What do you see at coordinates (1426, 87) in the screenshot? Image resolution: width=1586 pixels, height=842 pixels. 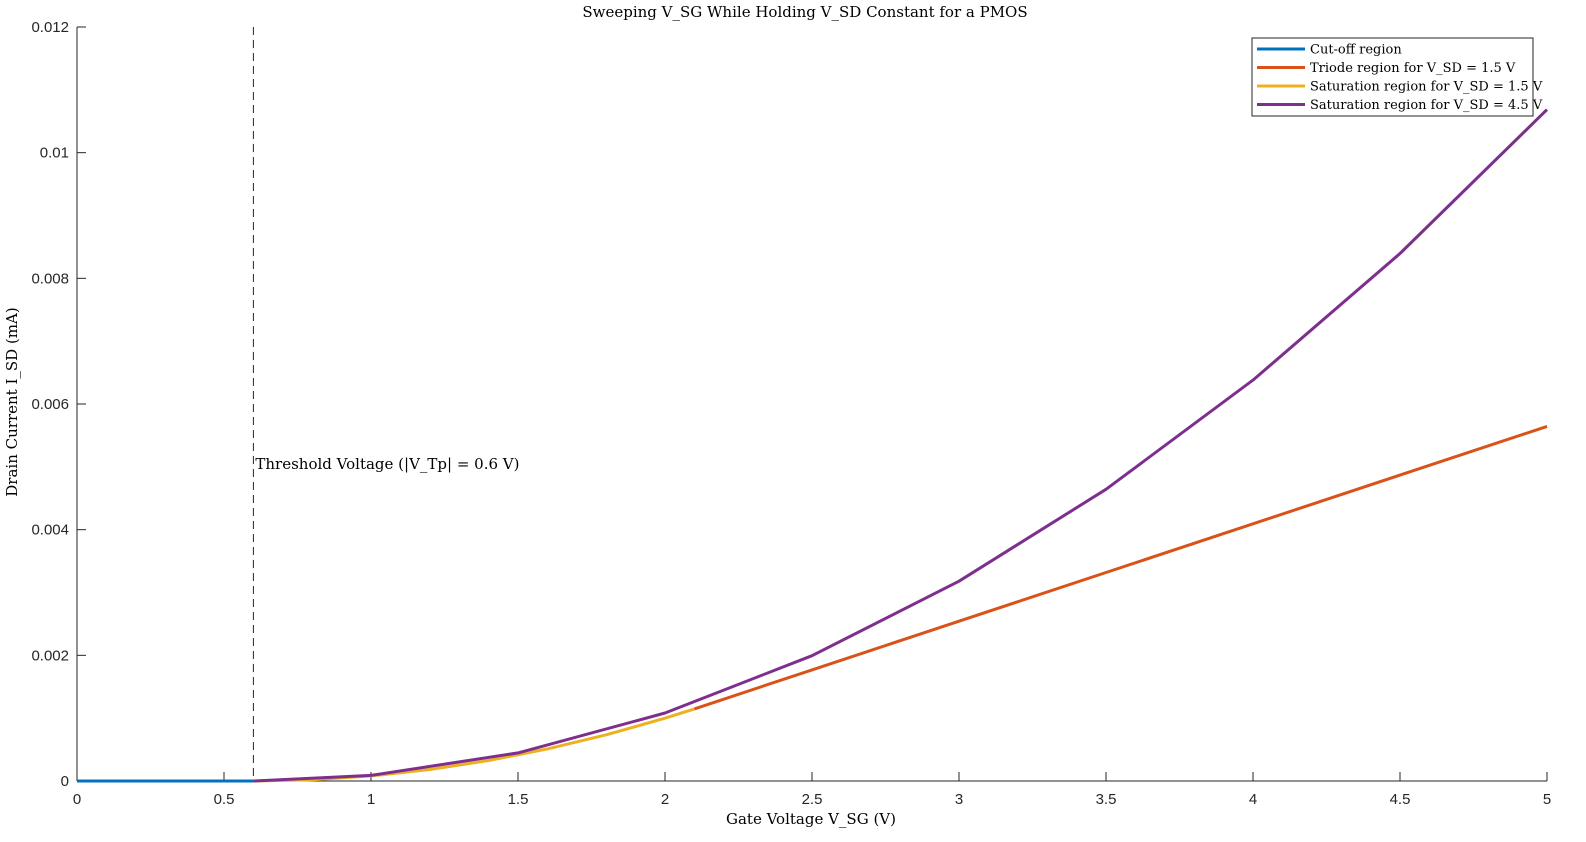 I see `legend-entry: Saturation region for V_SD = 1.5 V` at bounding box center [1426, 87].